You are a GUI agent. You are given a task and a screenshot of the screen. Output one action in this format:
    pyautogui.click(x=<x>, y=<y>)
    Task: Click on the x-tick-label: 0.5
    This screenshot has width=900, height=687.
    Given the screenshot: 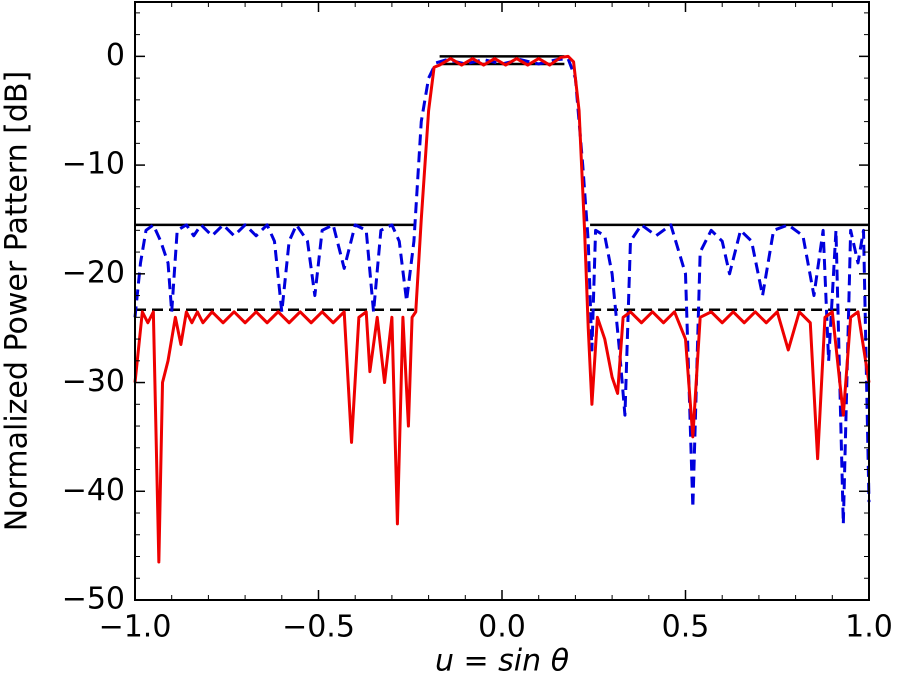 What is the action you would take?
    pyautogui.click(x=686, y=627)
    